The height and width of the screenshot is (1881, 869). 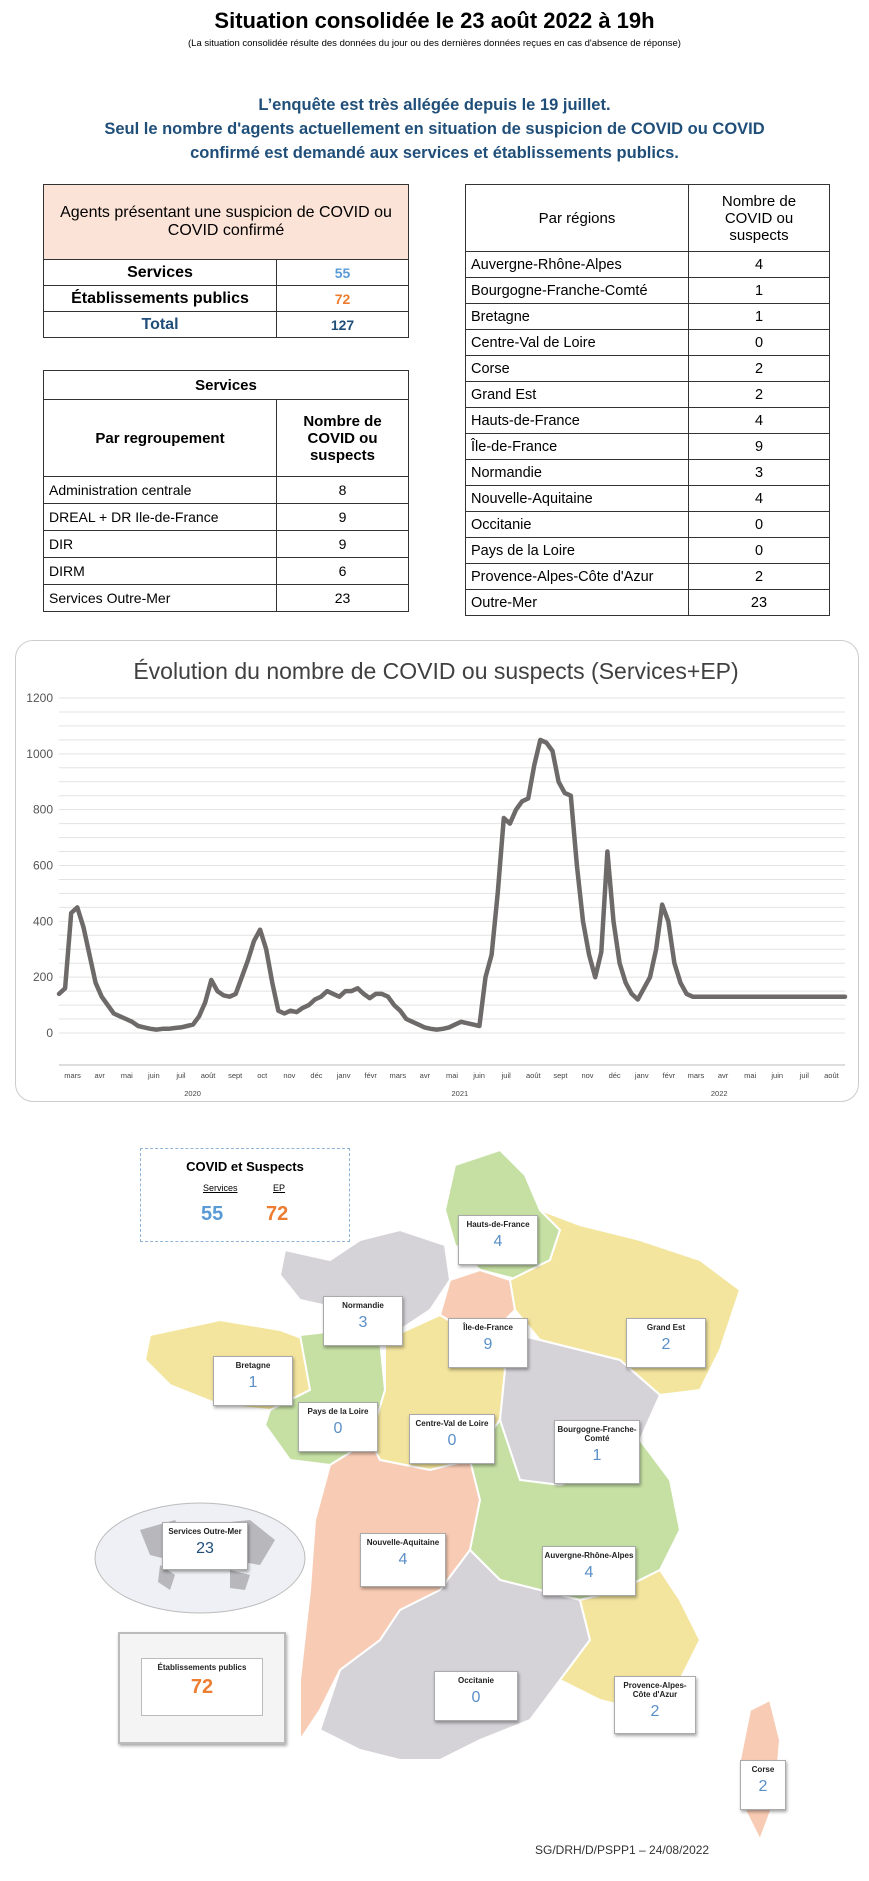 What do you see at coordinates (160, 598) in the screenshot?
I see `service-name: Services Outre-Mer` at bounding box center [160, 598].